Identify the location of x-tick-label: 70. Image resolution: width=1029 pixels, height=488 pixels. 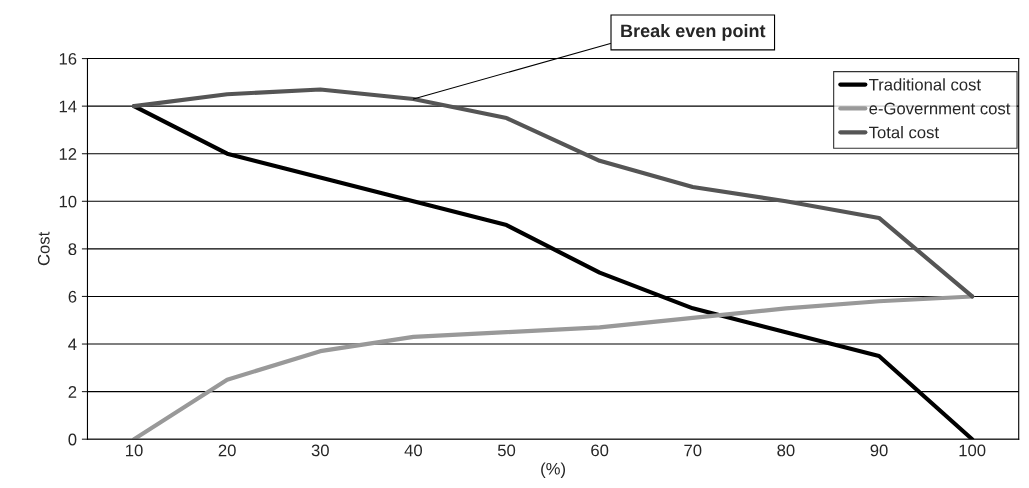
(693, 450).